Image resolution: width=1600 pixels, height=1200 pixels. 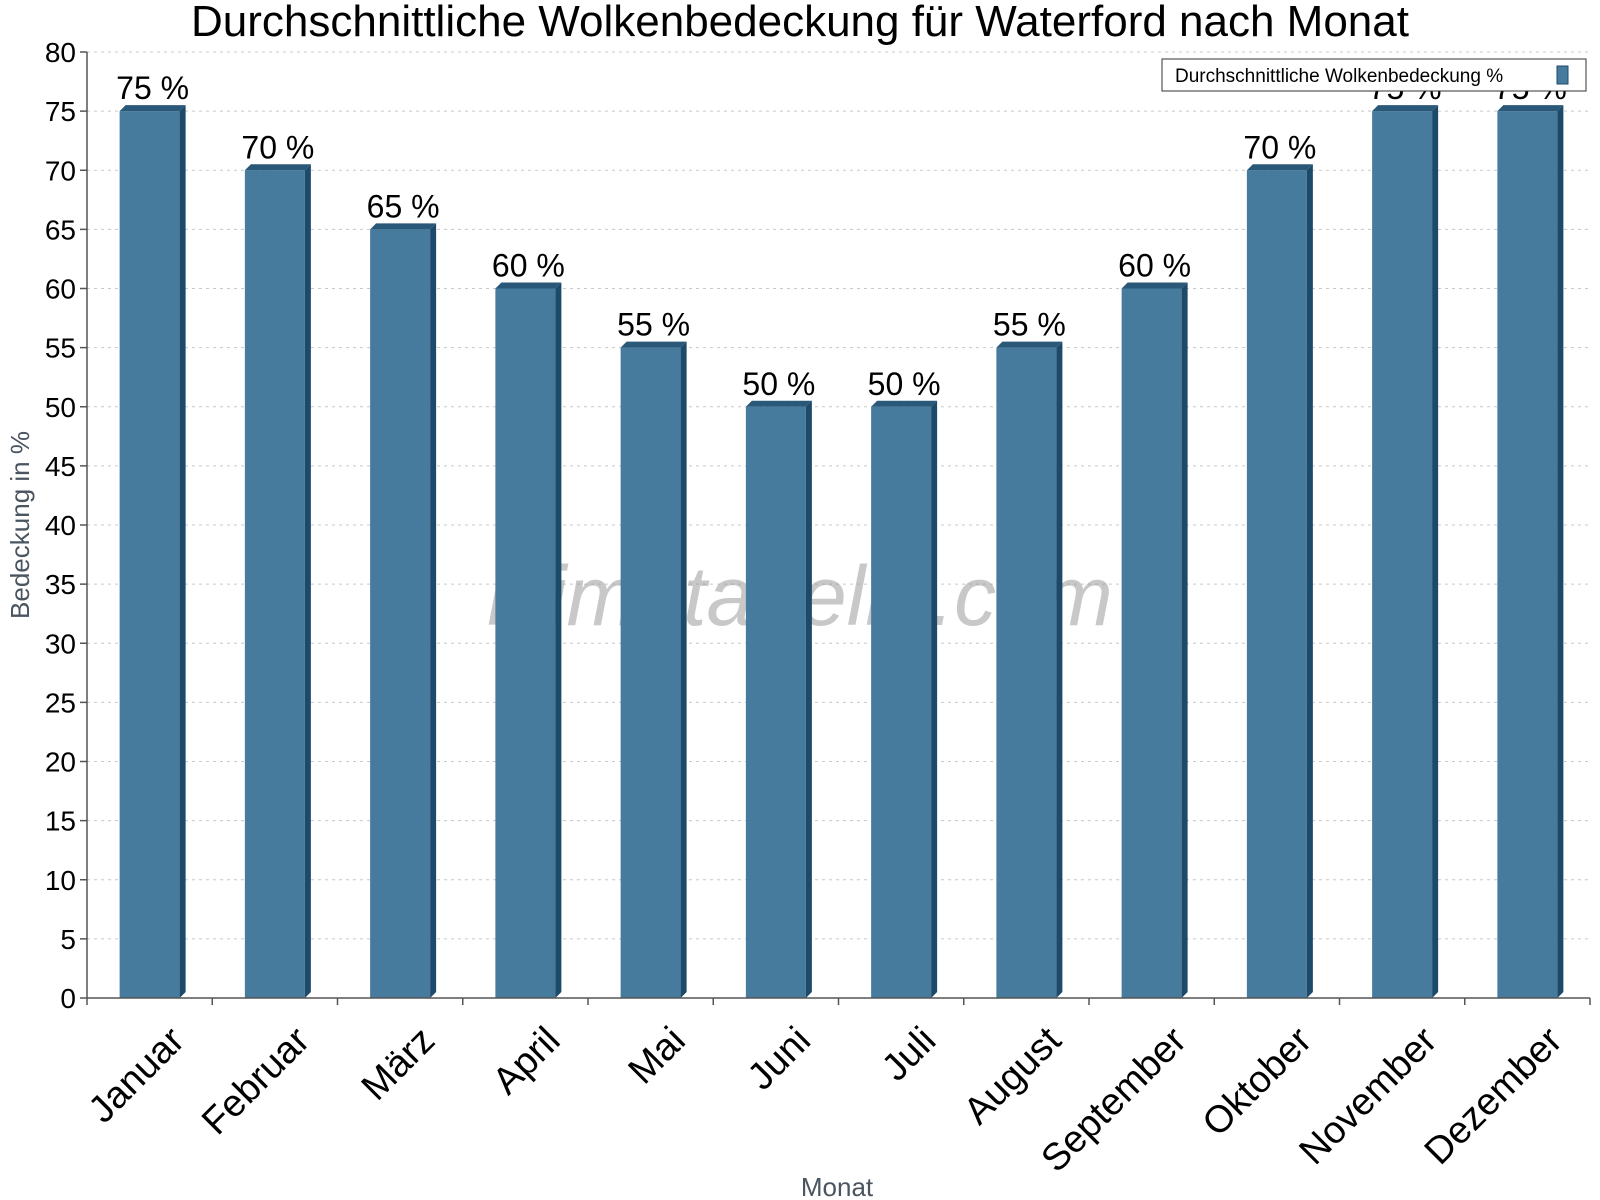 What do you see at coordinates (60, 229) in the screenshot?
I see `y-tick-label: 65` at bounding box center [60, 229].